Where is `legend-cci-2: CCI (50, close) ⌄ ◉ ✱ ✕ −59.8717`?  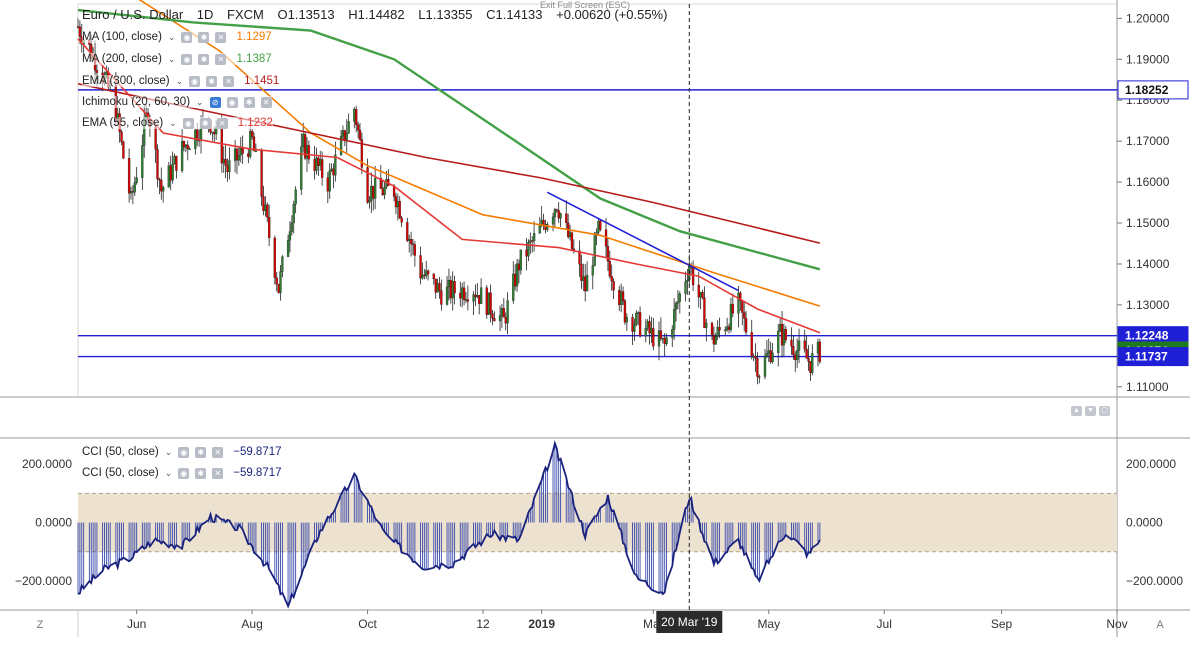
legend-cci-2: CCI (50, close) ⌄ ◉ ✱ ✕ −59.8717 is located at coordinates (182, 473).